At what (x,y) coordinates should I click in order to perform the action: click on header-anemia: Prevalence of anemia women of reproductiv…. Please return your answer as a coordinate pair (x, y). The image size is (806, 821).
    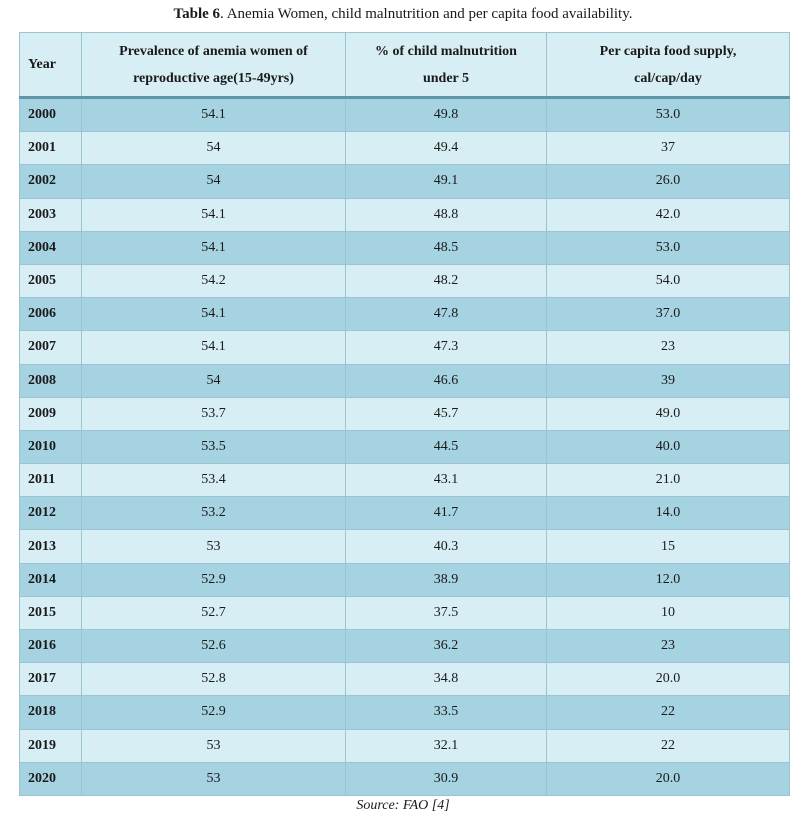
    Looking at the image, I should click on (213, 65).